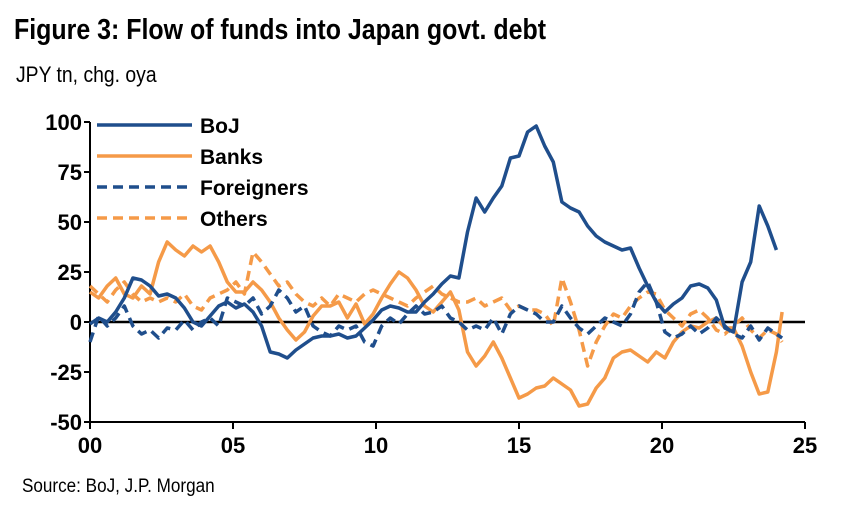 The height and width of the screenshot is (510, 852). Describe the element at coordinates (86, 74) in the screenshot. I see `chart-subtitle: JPY tn, chg. oya` at that location.